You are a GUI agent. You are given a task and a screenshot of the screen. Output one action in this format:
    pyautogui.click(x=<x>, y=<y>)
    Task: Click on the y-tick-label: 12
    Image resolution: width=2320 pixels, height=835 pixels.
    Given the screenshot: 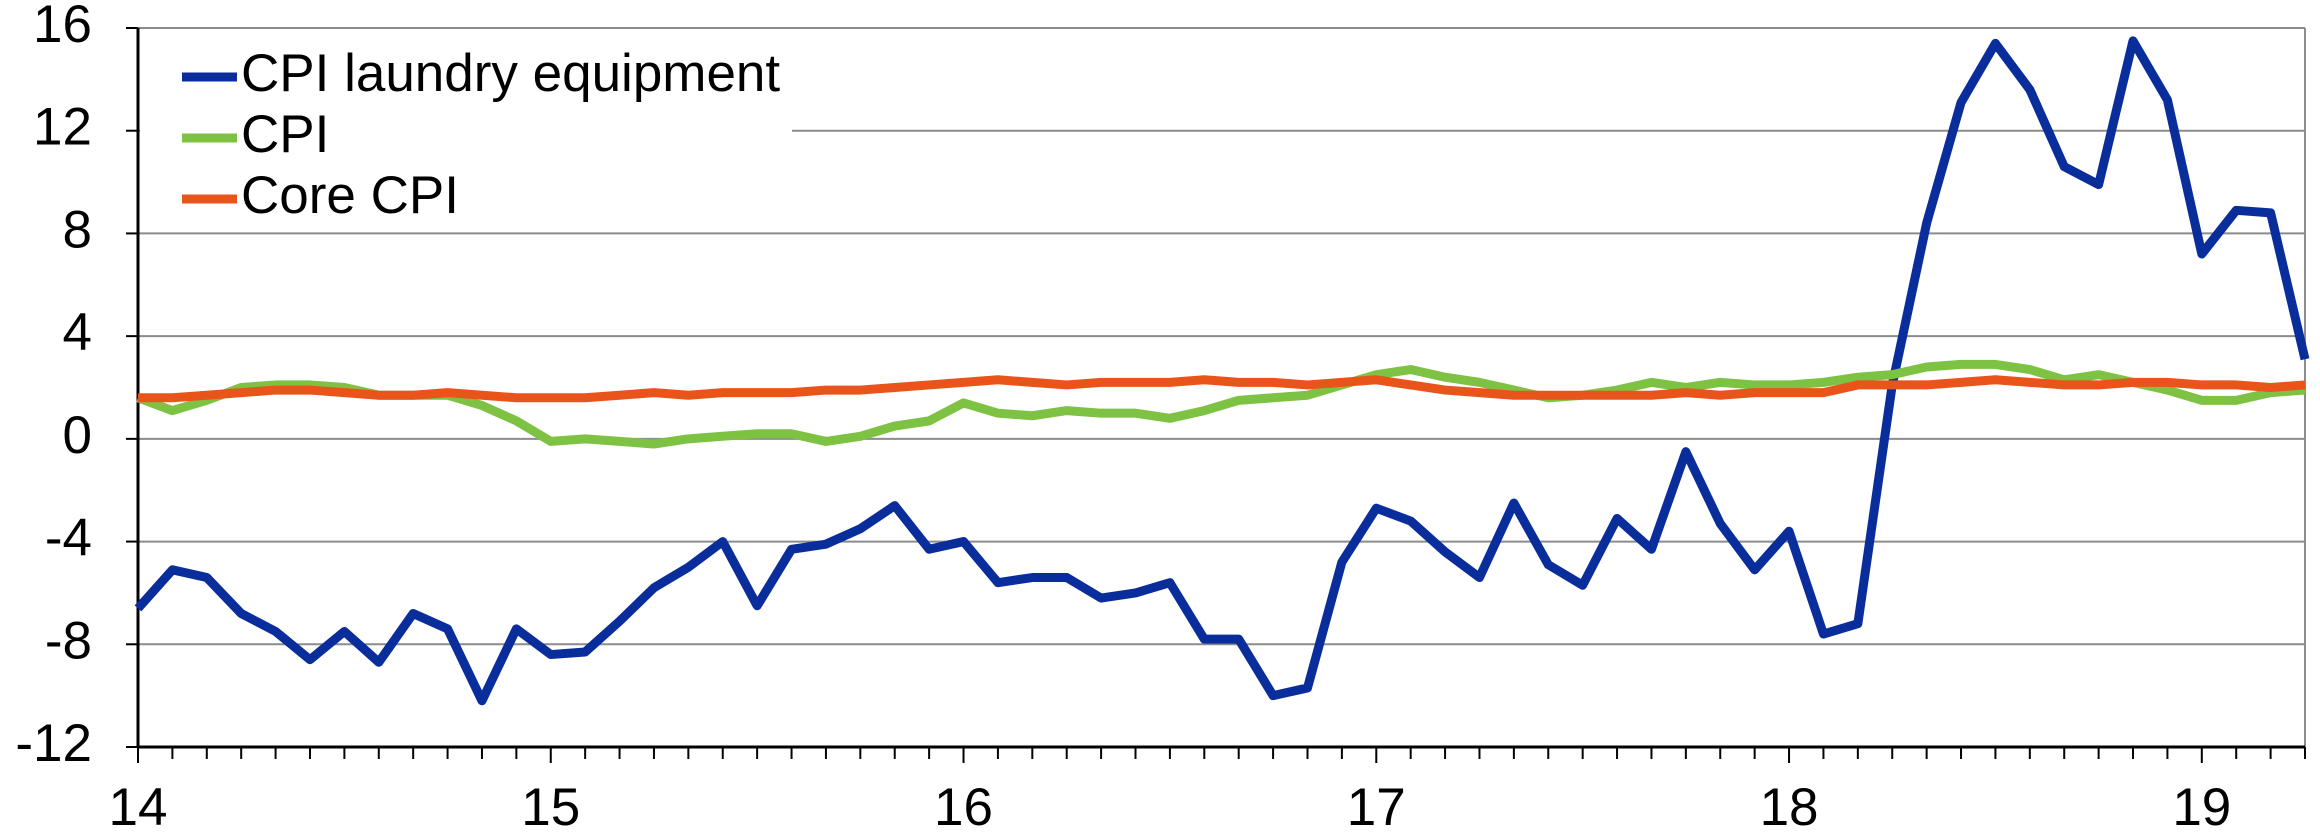 What is the action you would take?
    pyautogui.click(x=62, y=127)
    